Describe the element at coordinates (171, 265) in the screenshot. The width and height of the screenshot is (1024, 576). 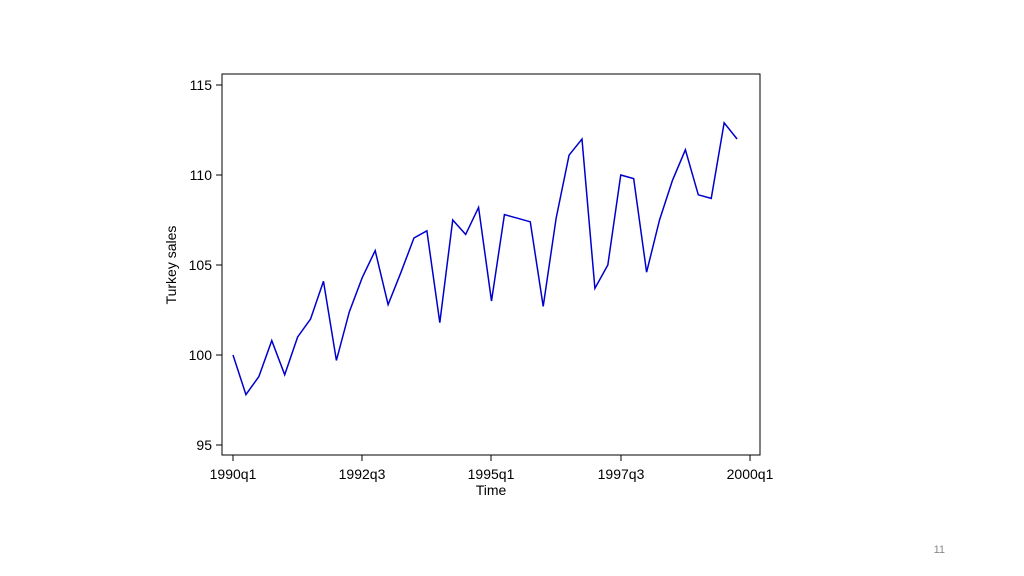
I see `y-axis-title: Turkey sales` at that location.